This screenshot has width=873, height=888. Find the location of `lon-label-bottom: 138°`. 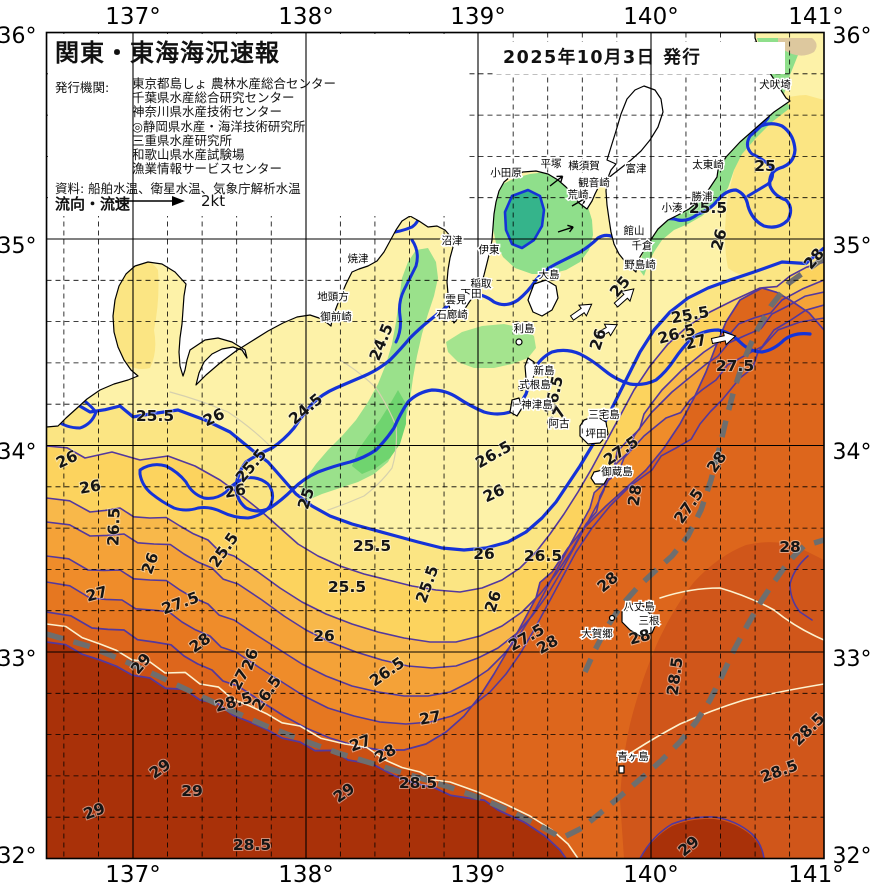

lon-label-bottom: 138° is located at coordinates (305, 875).